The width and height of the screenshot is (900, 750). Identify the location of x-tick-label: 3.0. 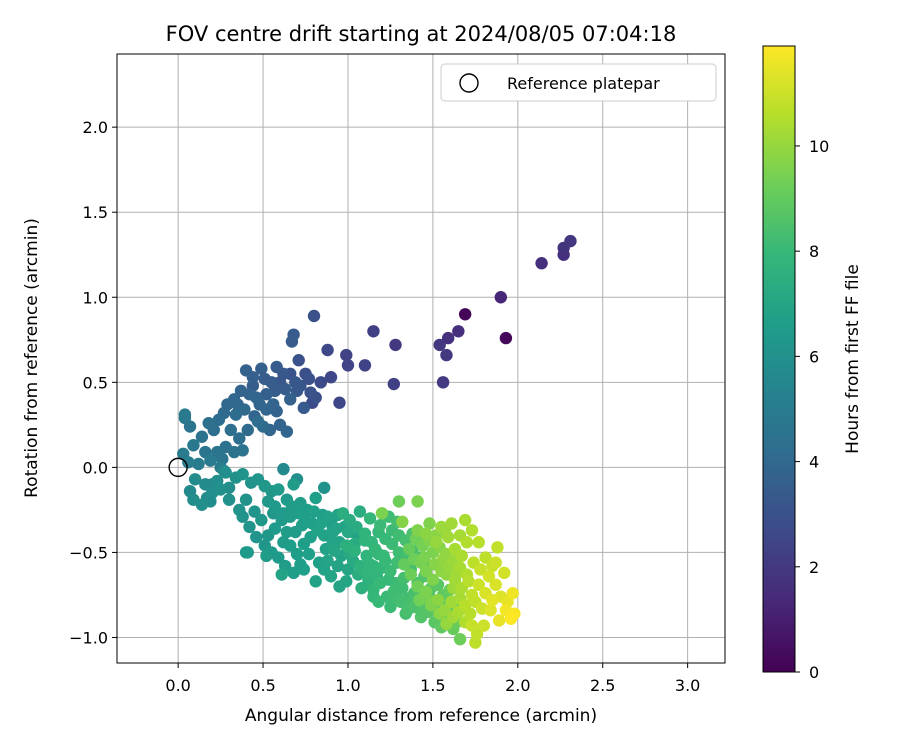
(687, 685).